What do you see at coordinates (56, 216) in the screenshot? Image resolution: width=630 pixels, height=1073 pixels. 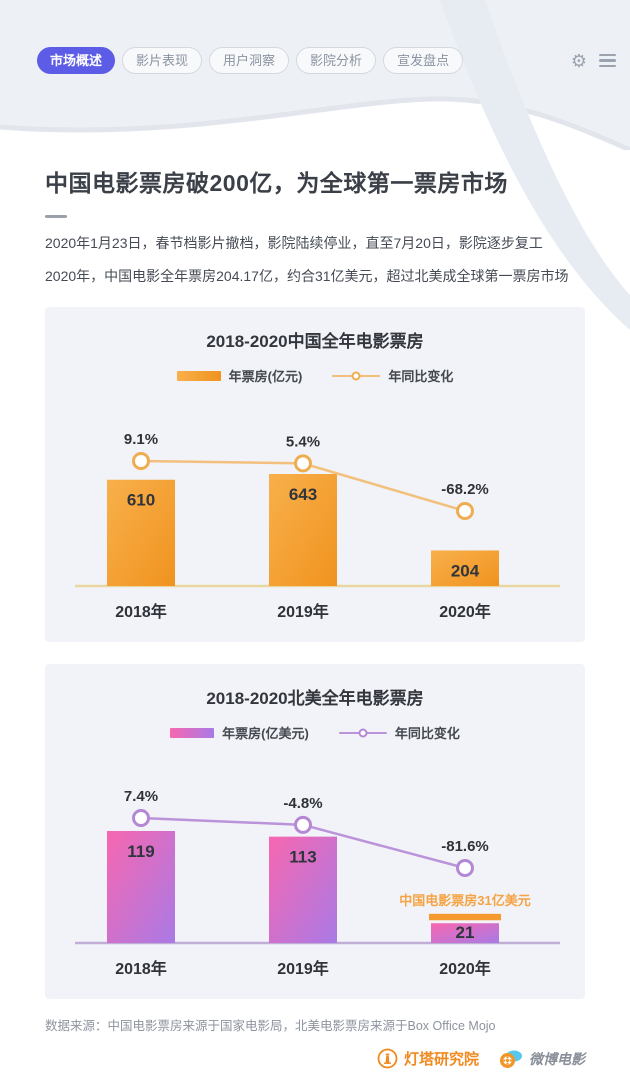 I see `title-dash-divider` at bounding box center [56, 216].